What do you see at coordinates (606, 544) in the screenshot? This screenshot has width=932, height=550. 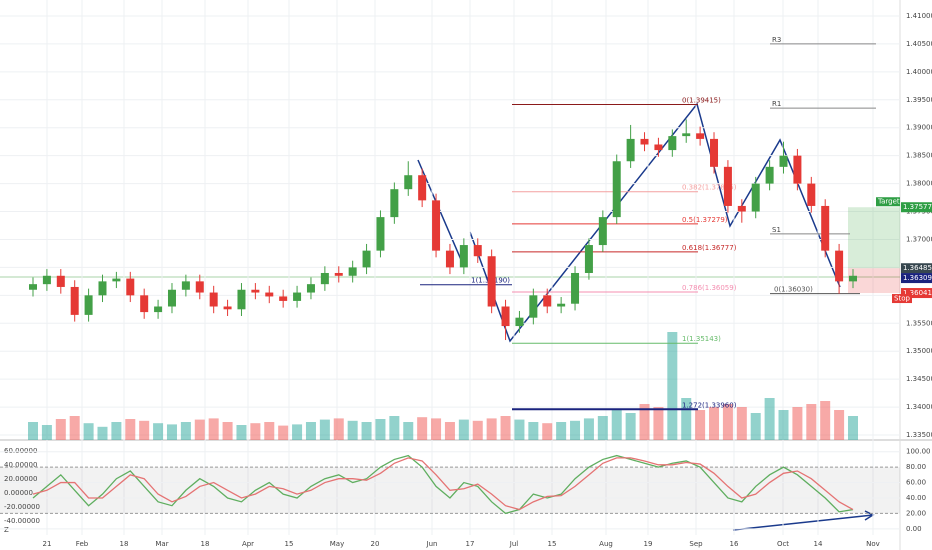 I see `x-tick-label: Aug` at bounding box center [606, 544].